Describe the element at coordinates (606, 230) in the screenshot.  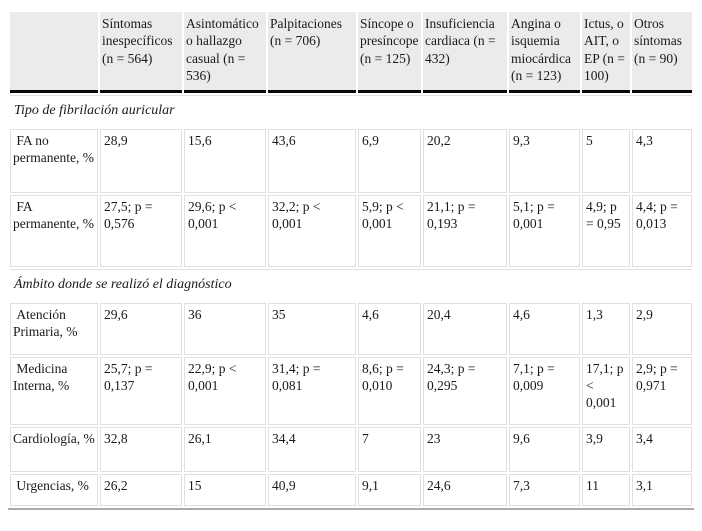
I see `table-cell: 4,9; p = 0,95` at that location.